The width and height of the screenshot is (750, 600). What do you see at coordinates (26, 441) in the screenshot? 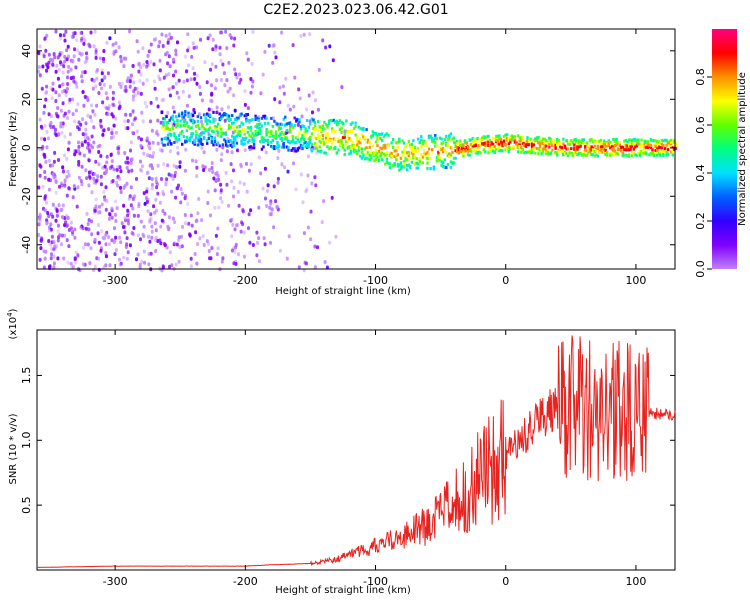
I see `snr-y-tick-label: 1.0` at bounding box center [26, 441].